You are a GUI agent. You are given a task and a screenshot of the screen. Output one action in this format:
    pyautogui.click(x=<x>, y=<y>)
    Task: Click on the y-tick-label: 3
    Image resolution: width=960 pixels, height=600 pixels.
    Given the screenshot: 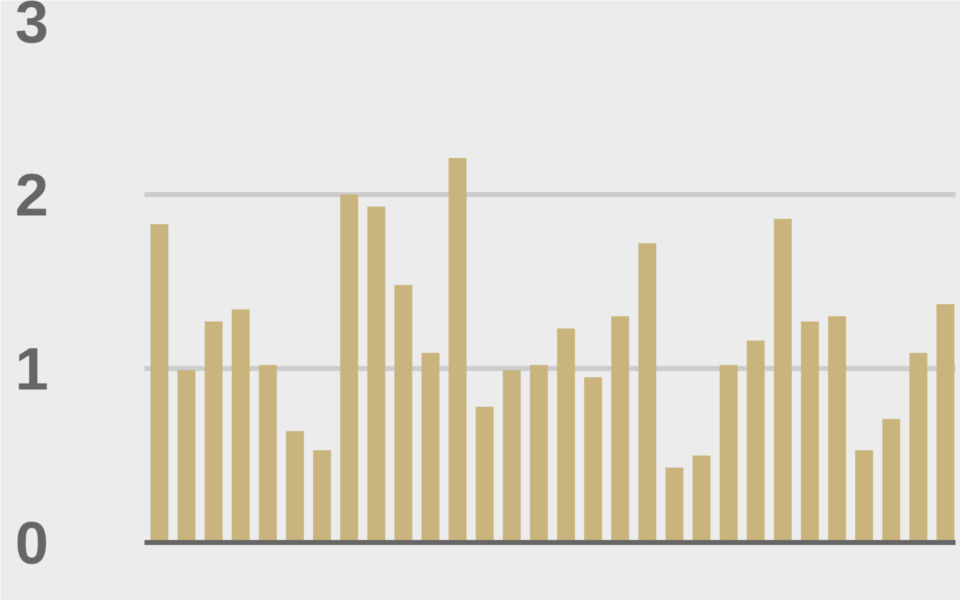 What is the action you would take?
    pyautogui.click(x=32, y=28)
    